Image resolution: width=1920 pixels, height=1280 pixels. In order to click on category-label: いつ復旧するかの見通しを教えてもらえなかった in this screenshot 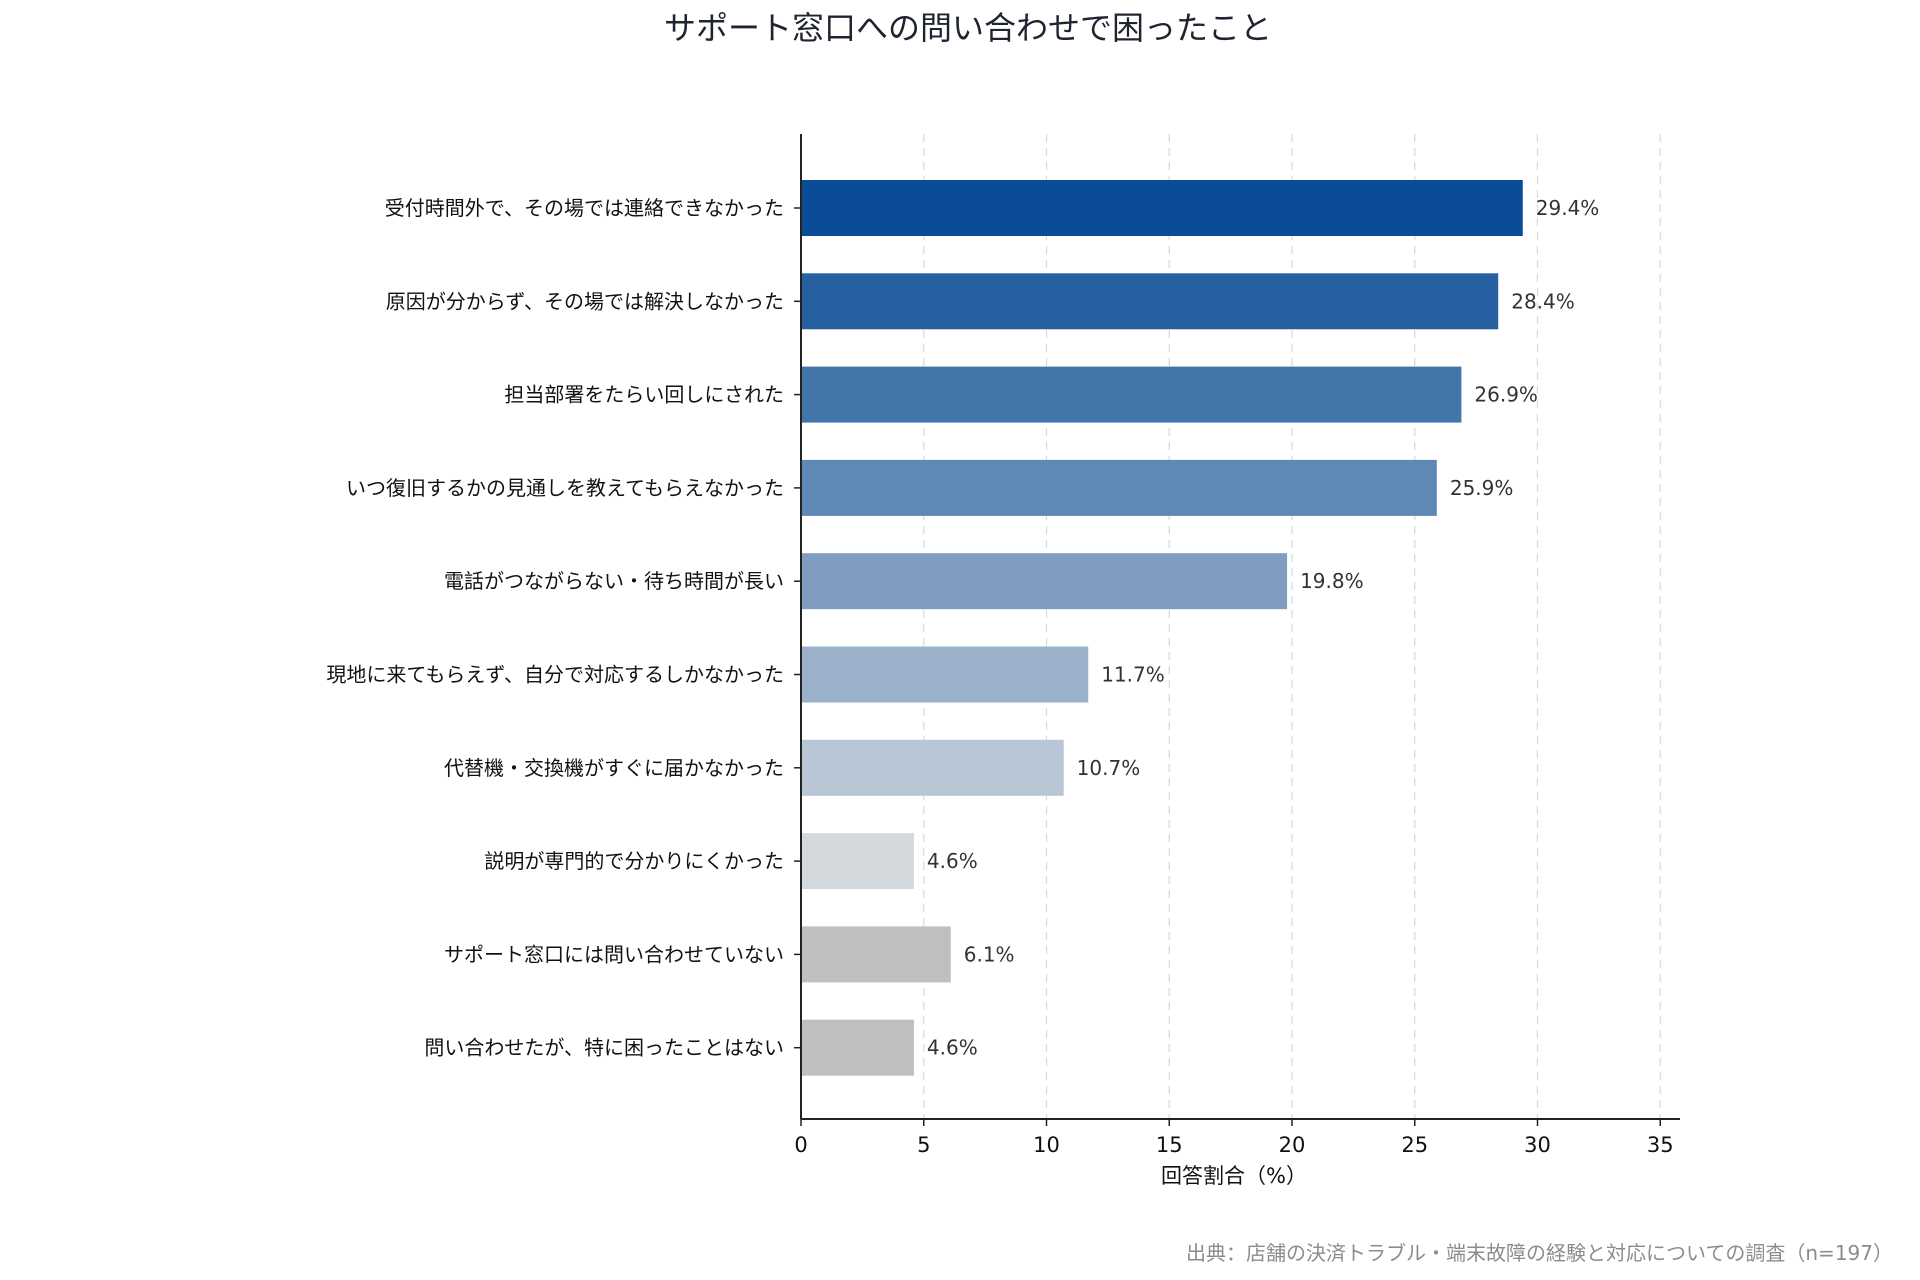, I will do `click(565, 488)`.